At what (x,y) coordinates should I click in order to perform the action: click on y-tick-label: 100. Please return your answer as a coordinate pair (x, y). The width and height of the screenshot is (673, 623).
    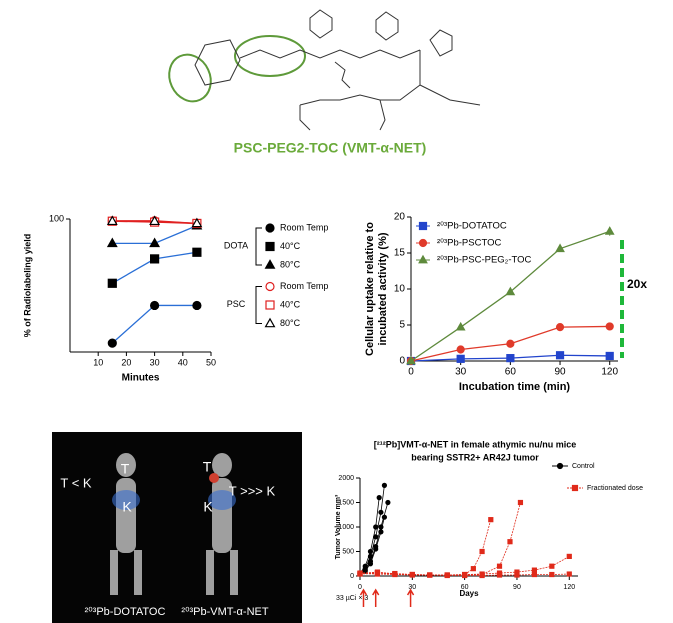
    Looking at the image, I should click on (56, 218).